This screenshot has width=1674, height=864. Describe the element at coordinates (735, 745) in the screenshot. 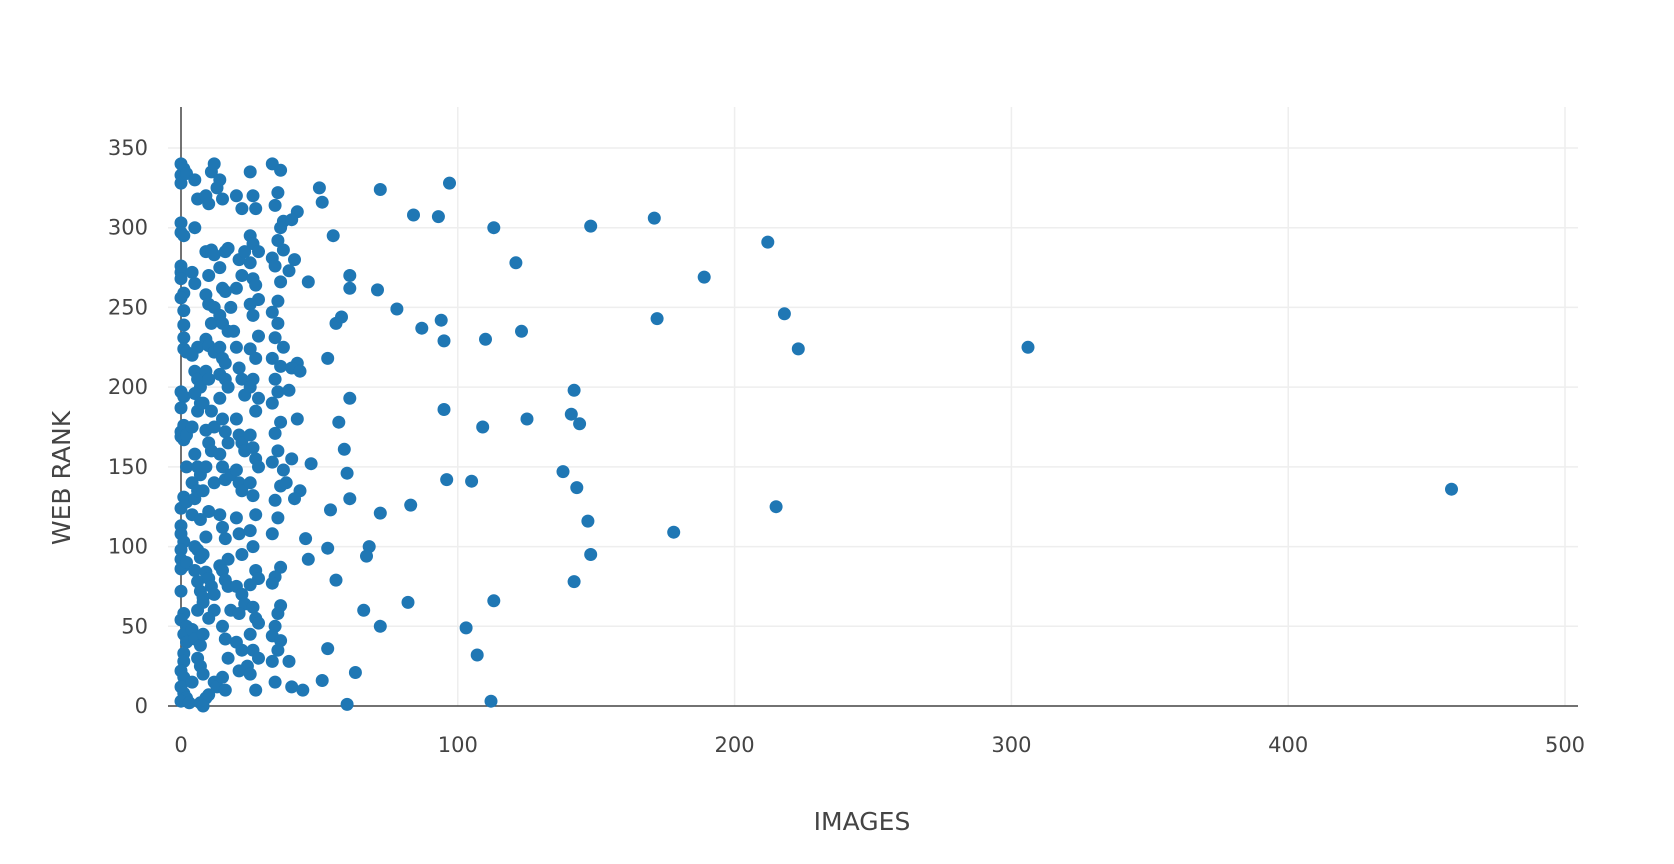

I see `x-tick-label-200: 200` at that location.